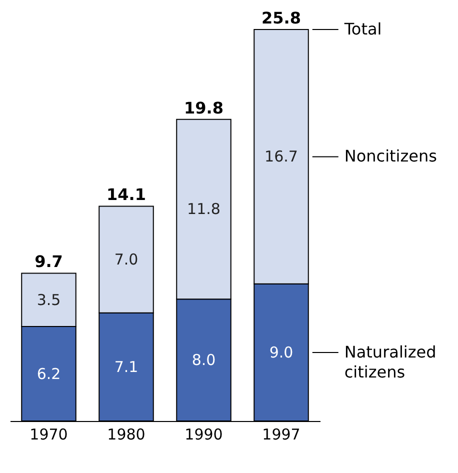 This screenshot has width=458, height=473. What do you see at coordinates (126, 259) in the screenshot?
I see `data-label: 7.0` at bounding box center [126, 259].